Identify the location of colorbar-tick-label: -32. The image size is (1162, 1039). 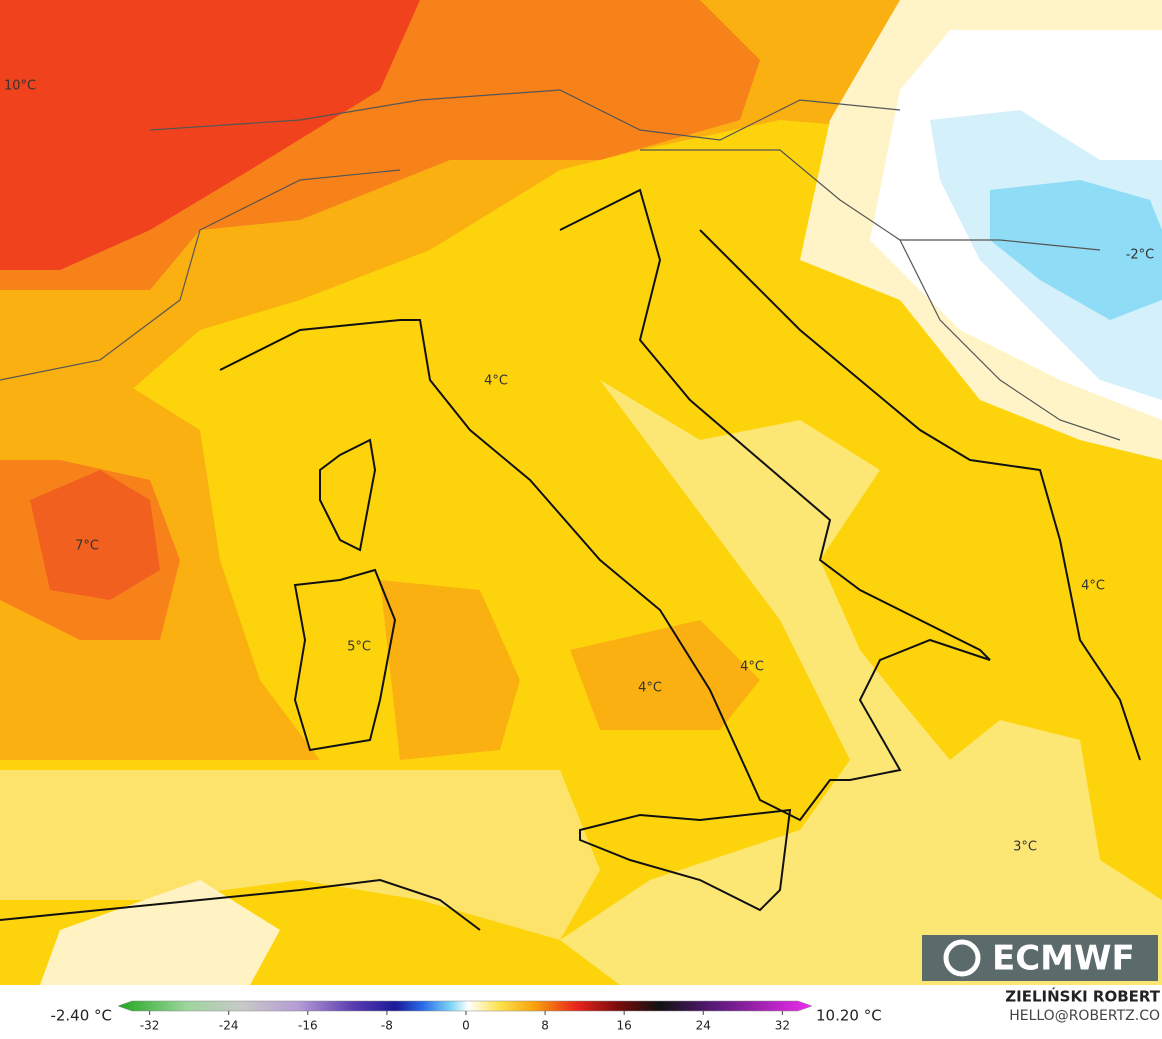
(150, 1026).